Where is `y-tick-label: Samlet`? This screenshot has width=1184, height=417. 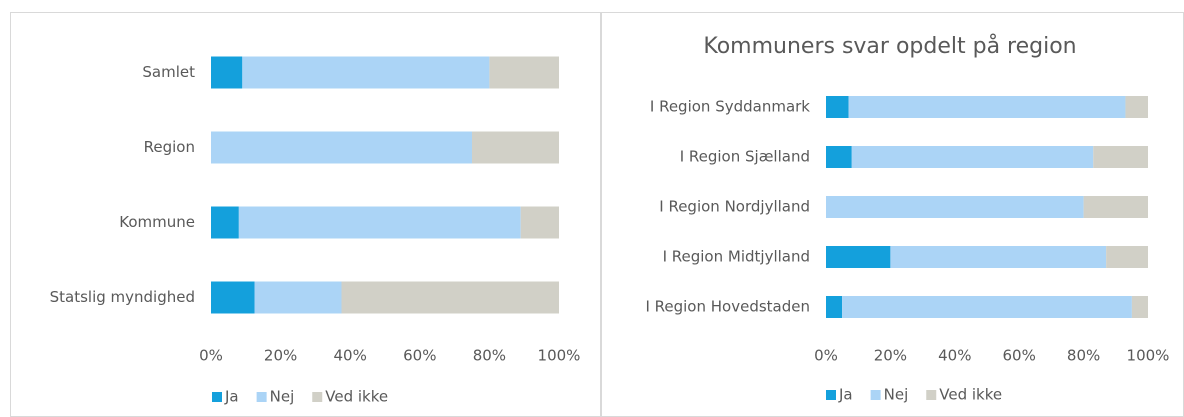 y-tick-label: Samlet is located at coordinates (168, 72).